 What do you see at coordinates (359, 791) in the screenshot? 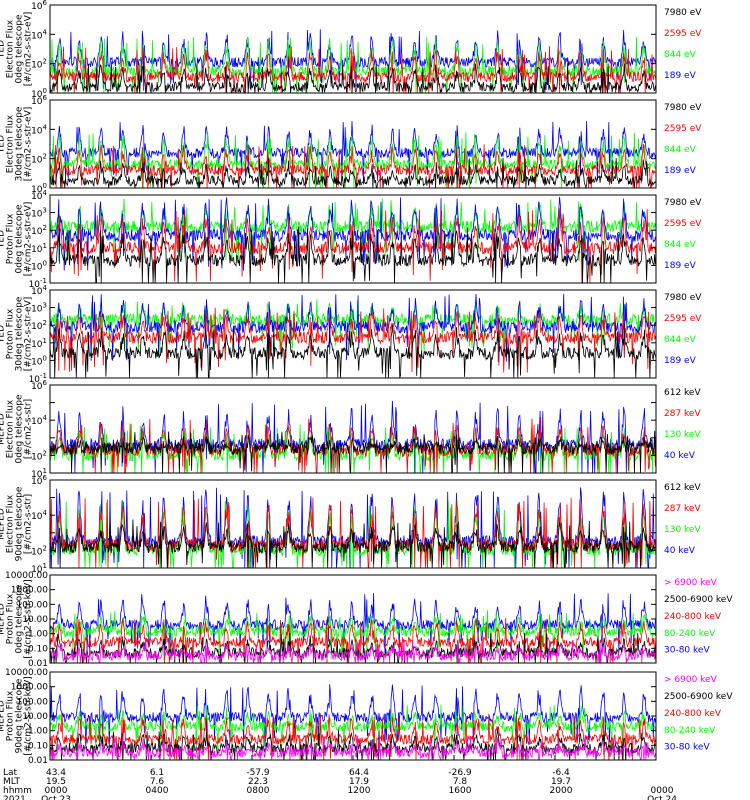
I see `x-tick-label: 1200` at bounding box center [359, 791].